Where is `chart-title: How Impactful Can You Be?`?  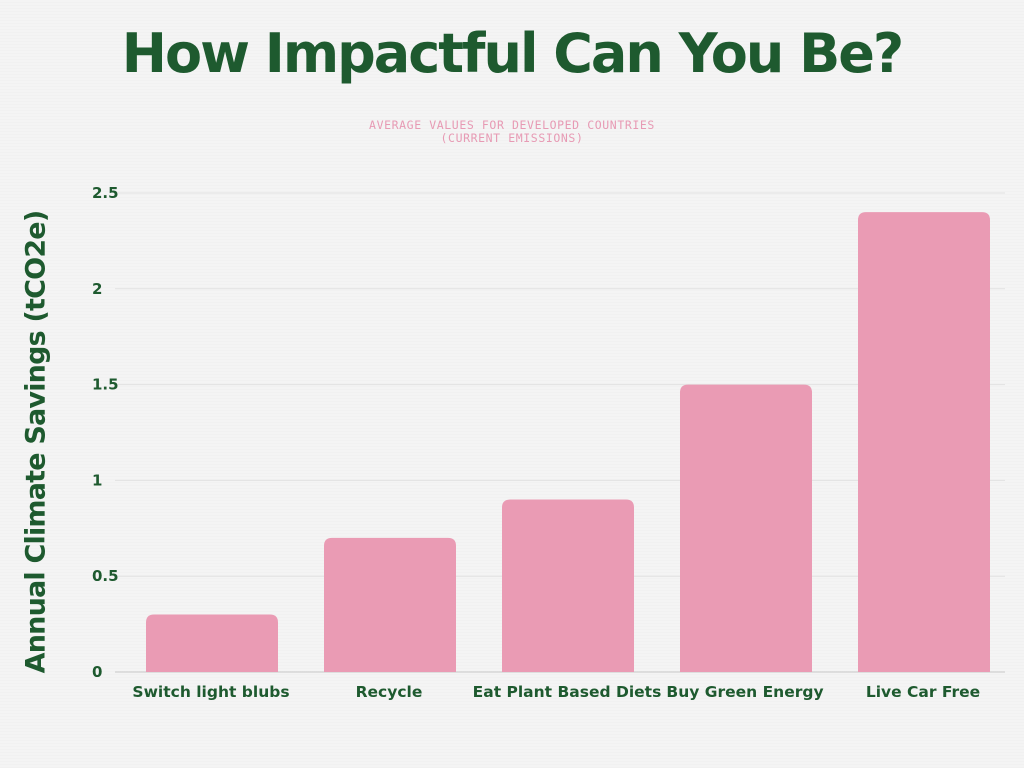
chart-title: How Impactful Can You Be? is located at coordinates (512, 53).